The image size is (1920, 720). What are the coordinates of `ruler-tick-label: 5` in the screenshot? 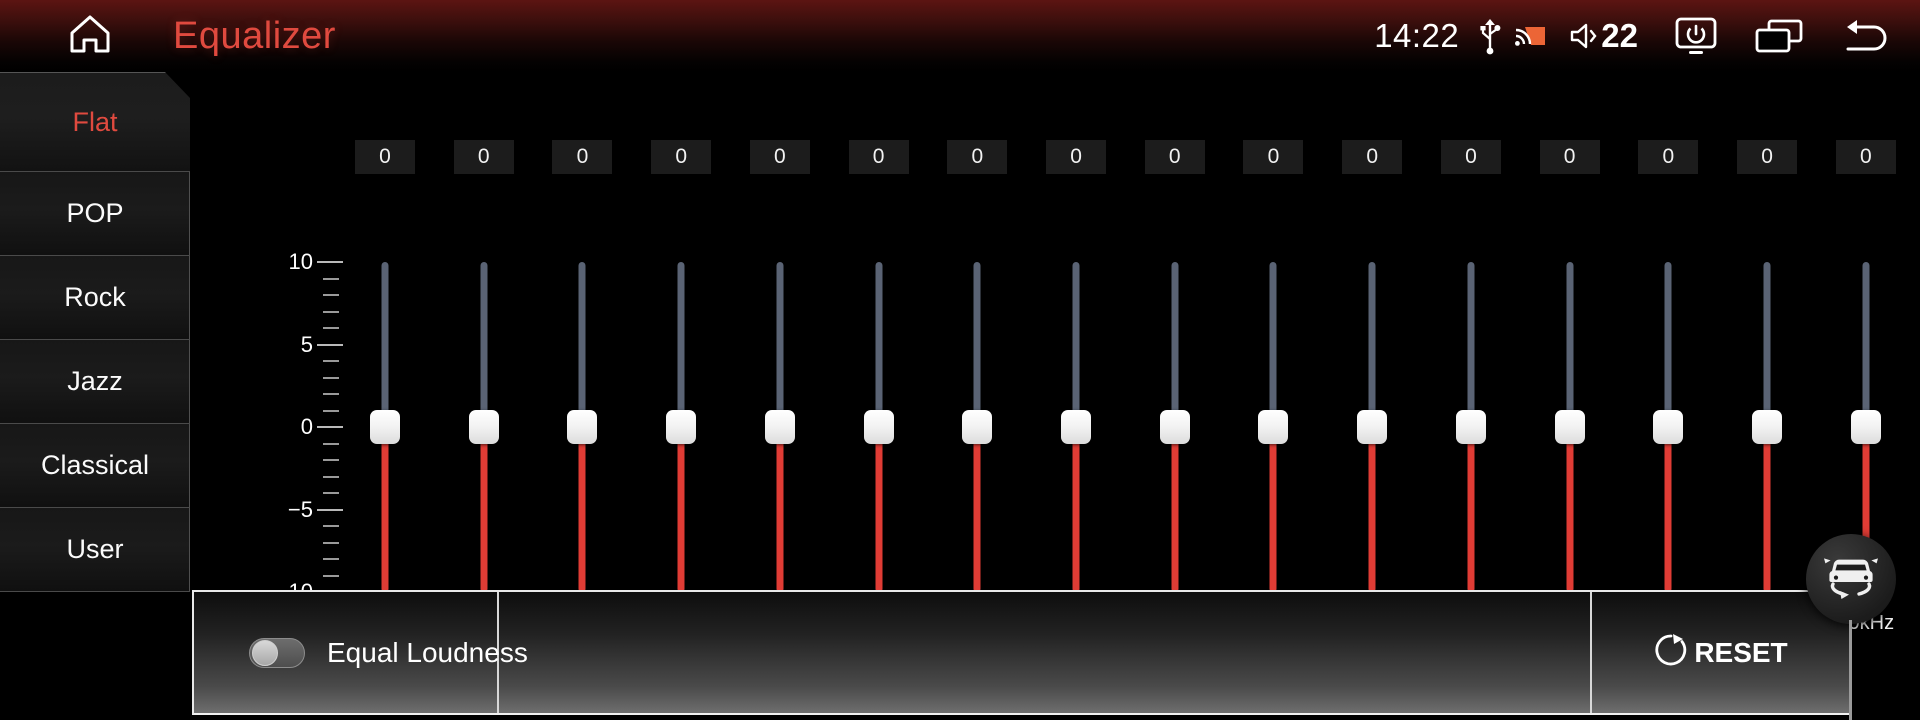 It's located at (306, 344).